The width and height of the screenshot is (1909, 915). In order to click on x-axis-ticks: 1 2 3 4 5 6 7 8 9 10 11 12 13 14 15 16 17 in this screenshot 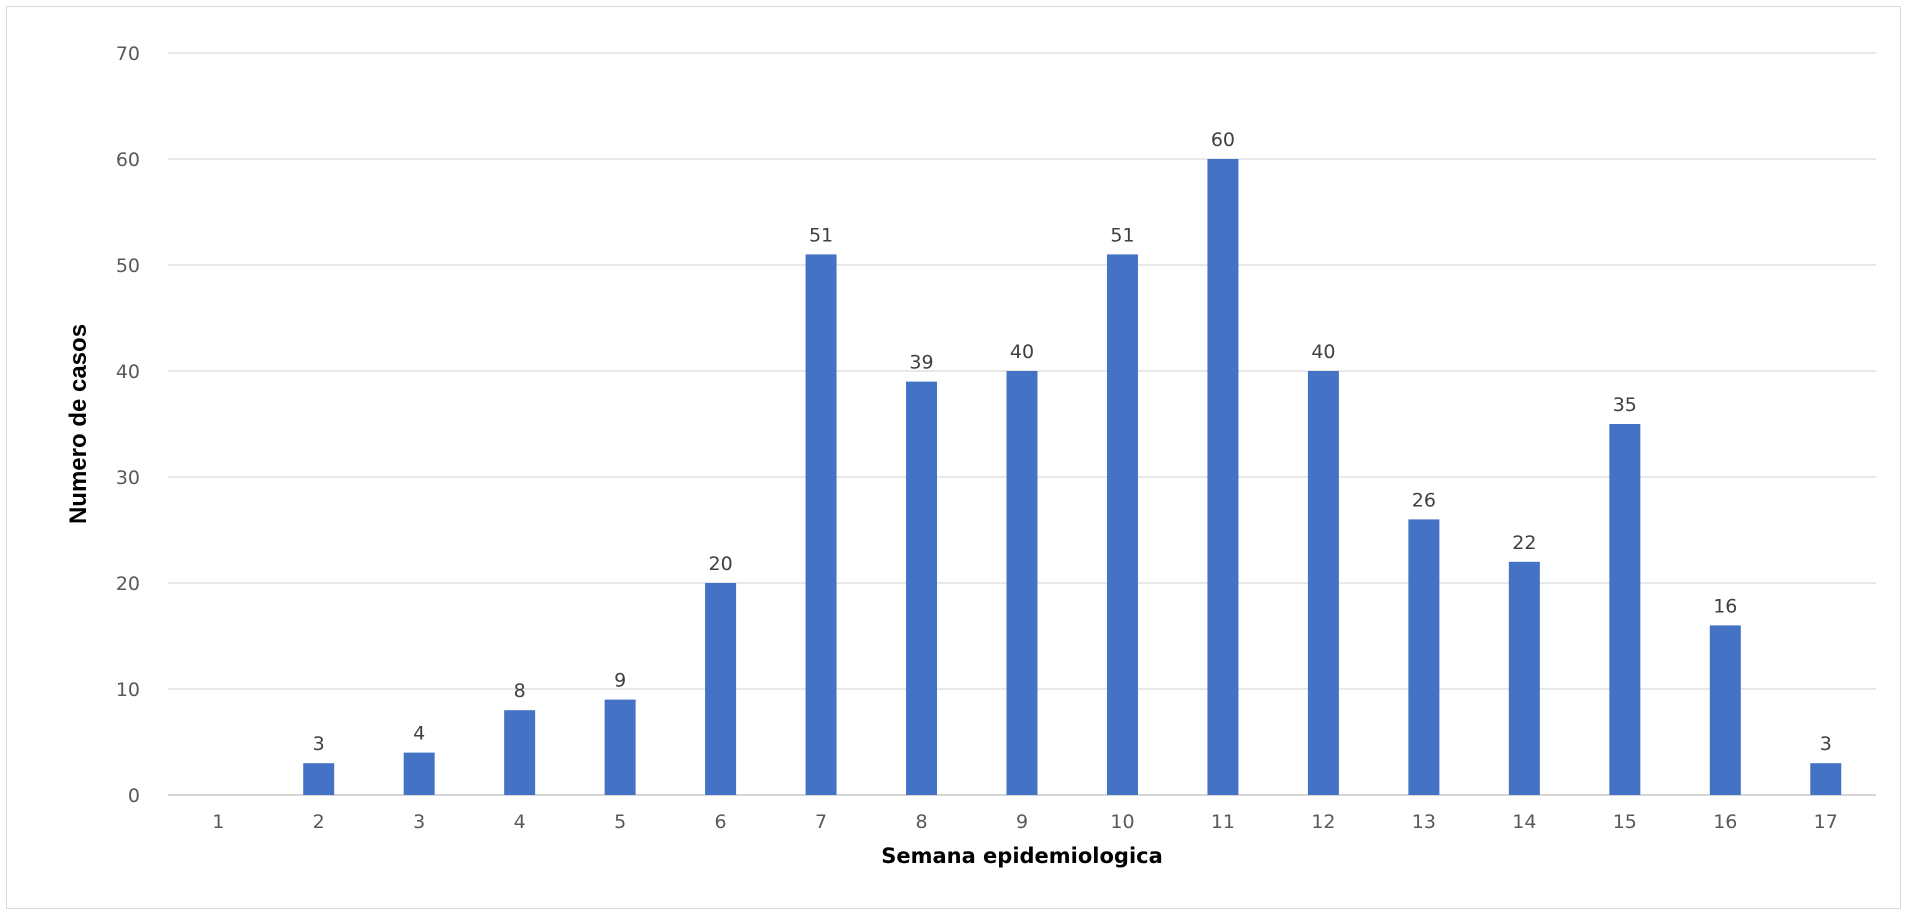, I will do `click(1025, 822)`.